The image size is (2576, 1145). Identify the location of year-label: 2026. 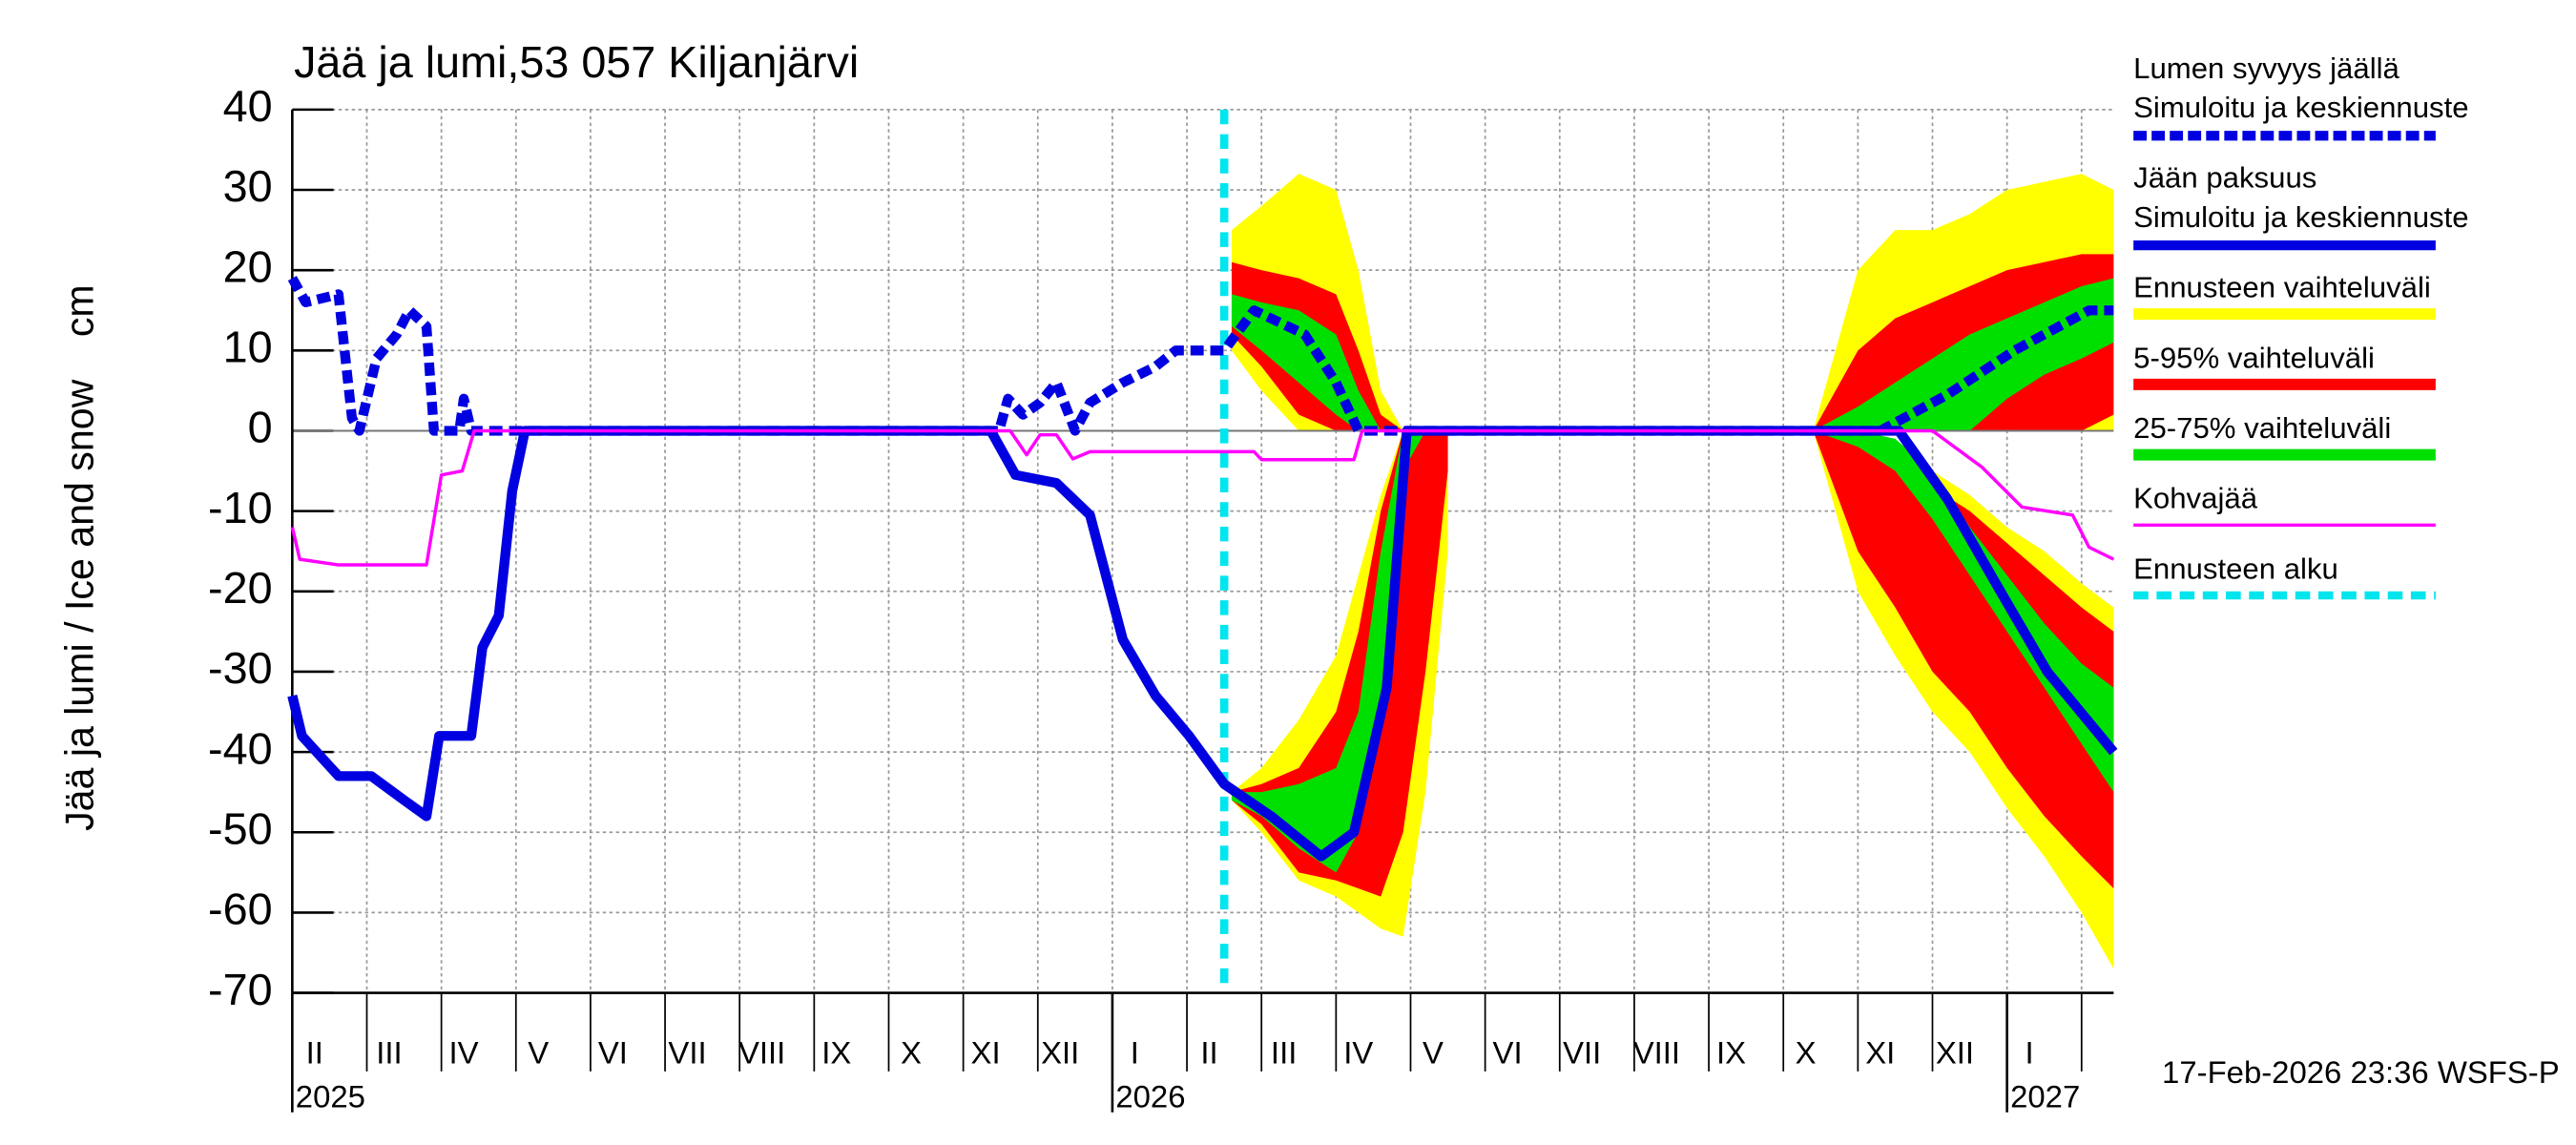
(1150, 1096).